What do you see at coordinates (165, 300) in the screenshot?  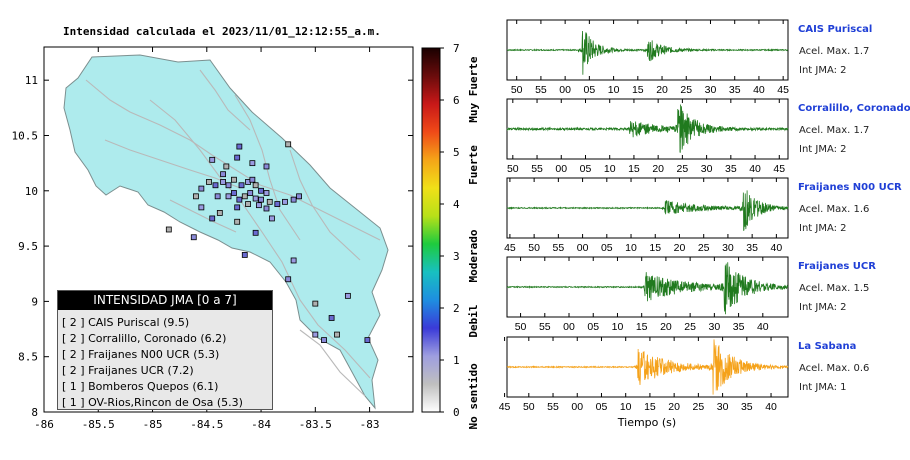 I see `legend-header: INTENSIDAD JMA [0 a 7]` at bounding box center [165, 300].